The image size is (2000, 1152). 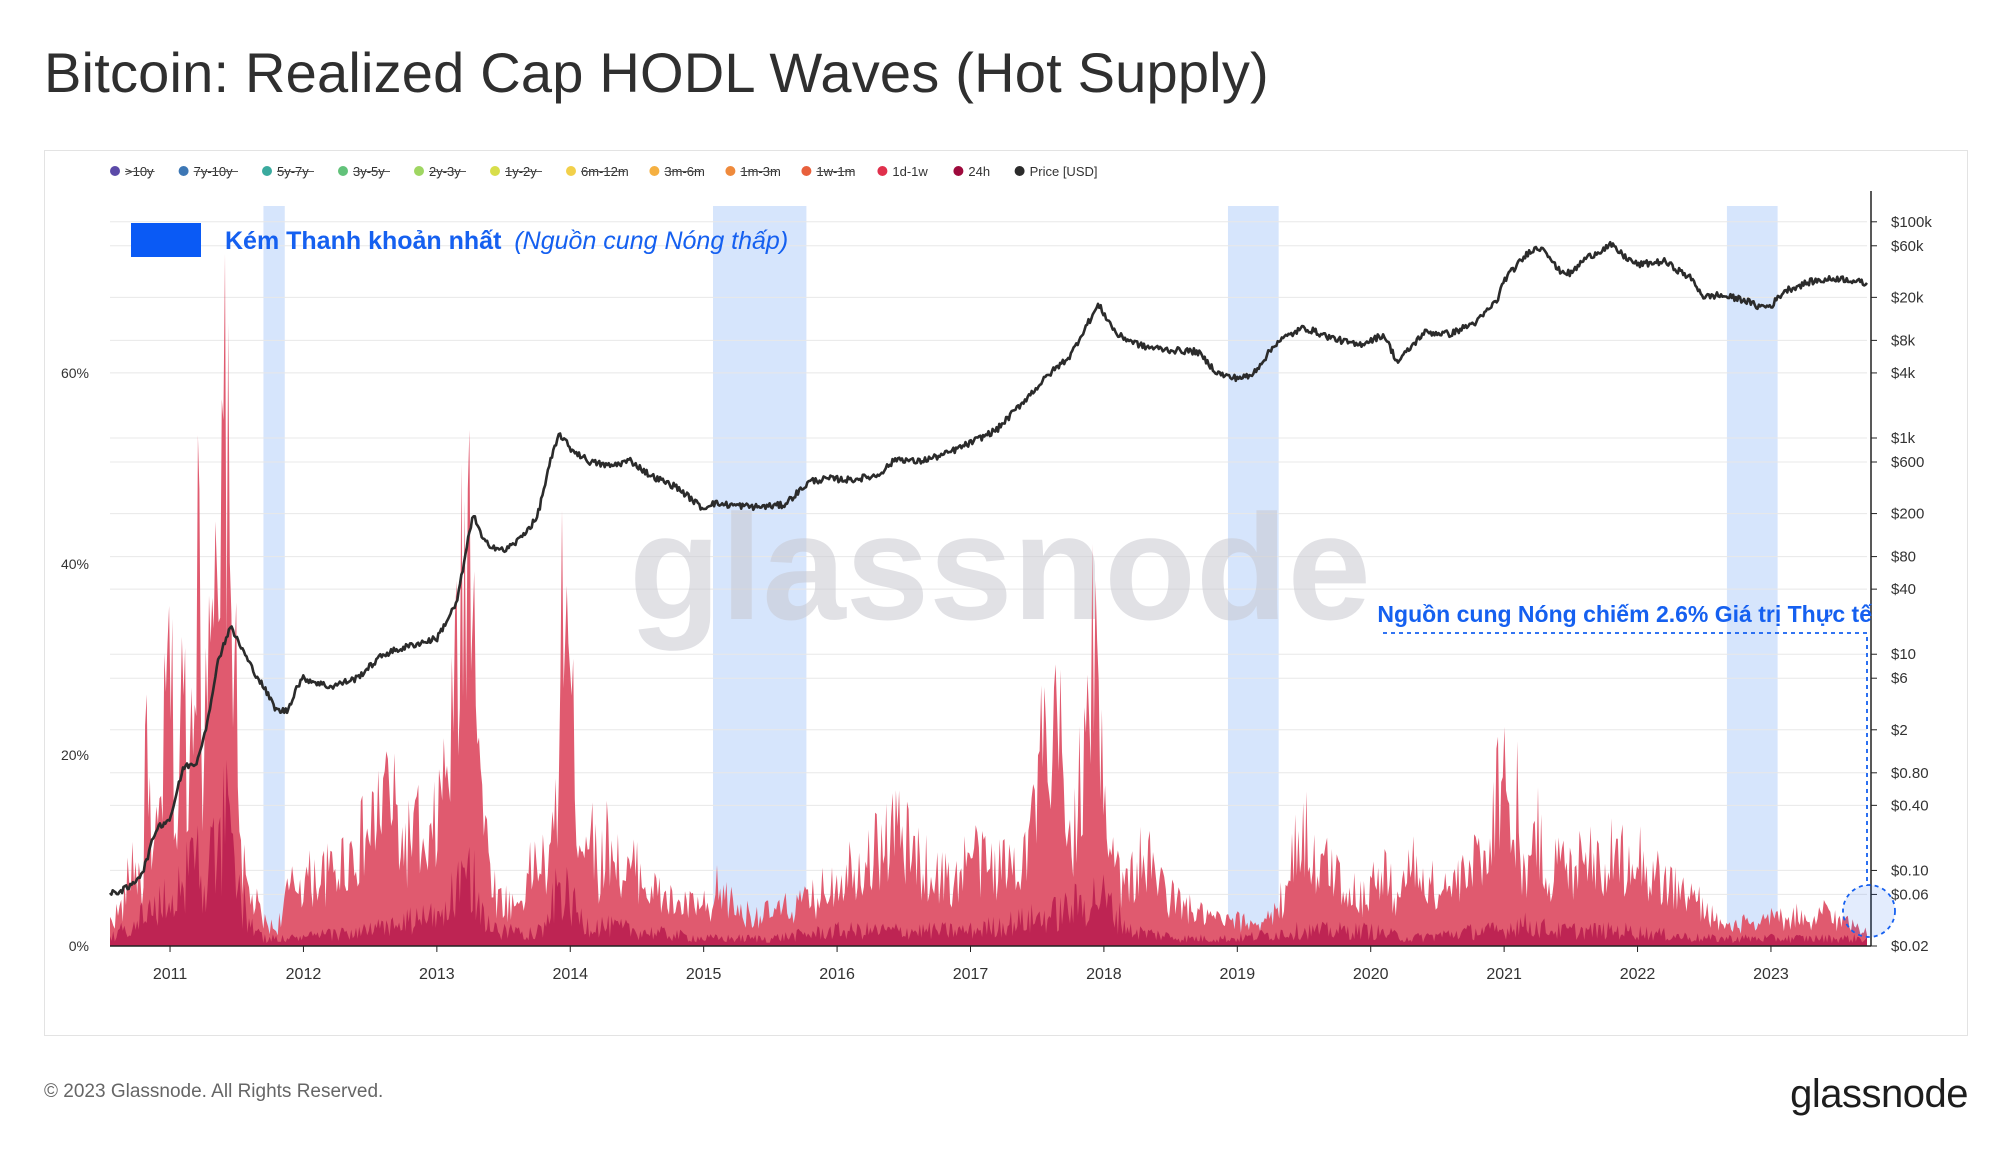 I want to click on illiquid-legend-italic: (Nguồn cung Nóng thấp), so click(x=651, y=241).